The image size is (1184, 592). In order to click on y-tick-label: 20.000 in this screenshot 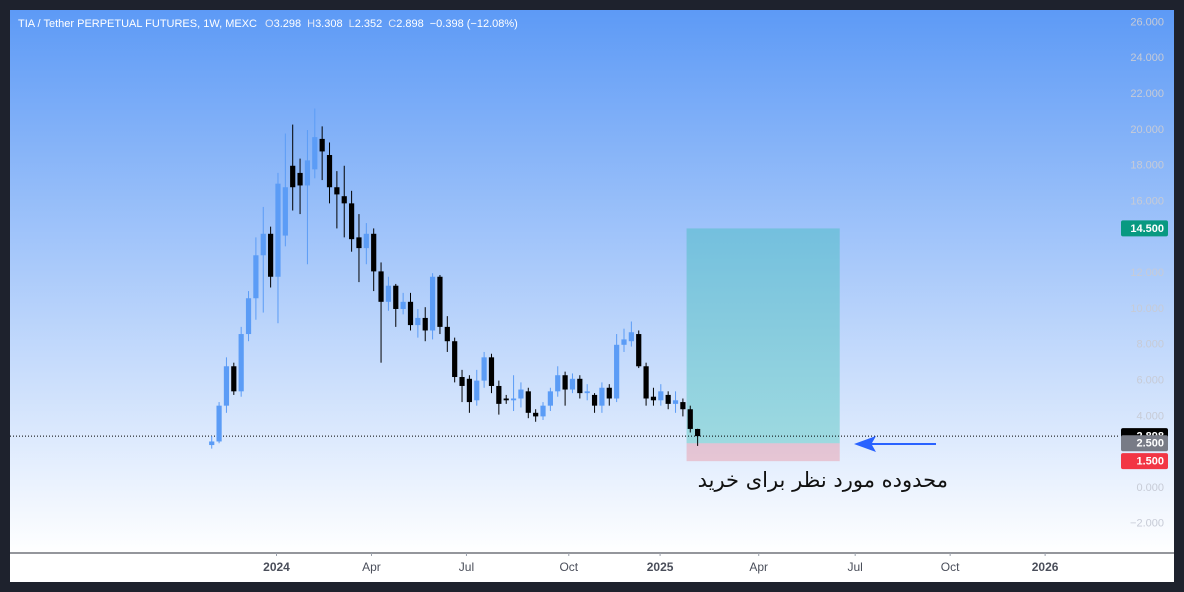, I will do `click(1147, 130)`.